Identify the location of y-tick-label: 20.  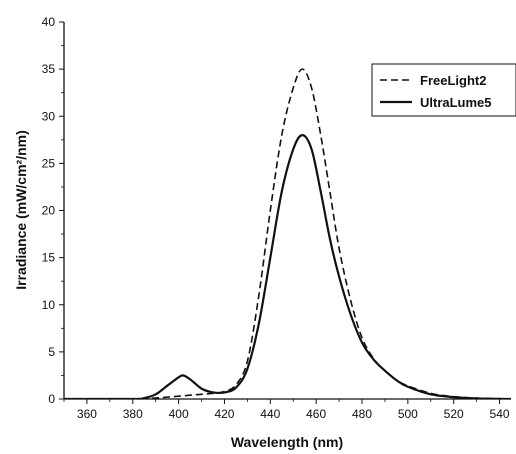
(49, 211).